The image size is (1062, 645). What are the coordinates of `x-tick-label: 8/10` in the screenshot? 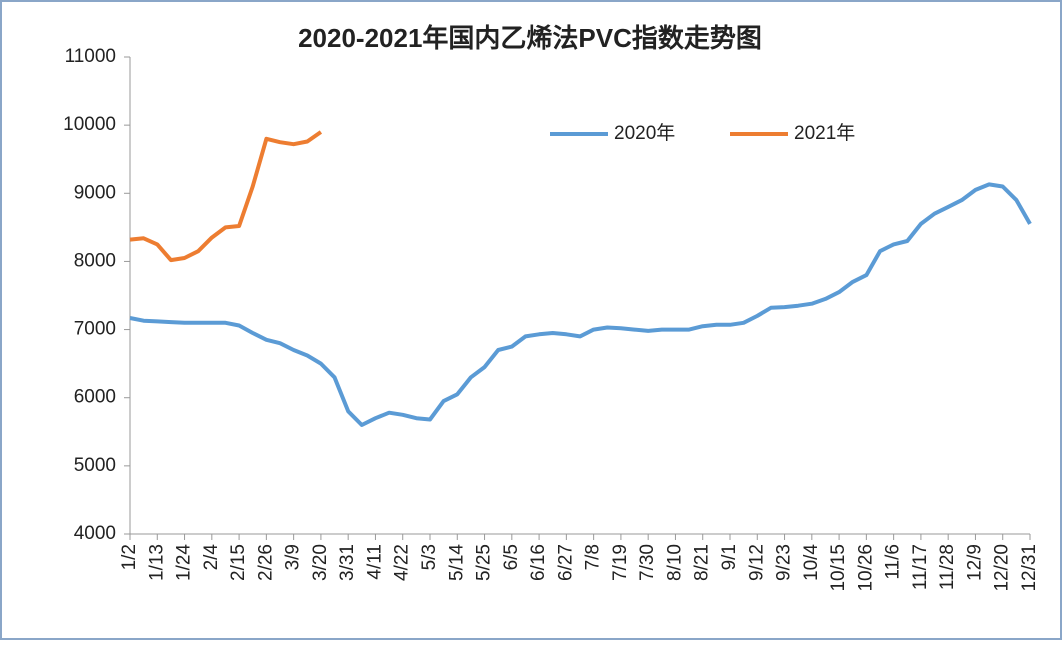 It's located at (674, 562).